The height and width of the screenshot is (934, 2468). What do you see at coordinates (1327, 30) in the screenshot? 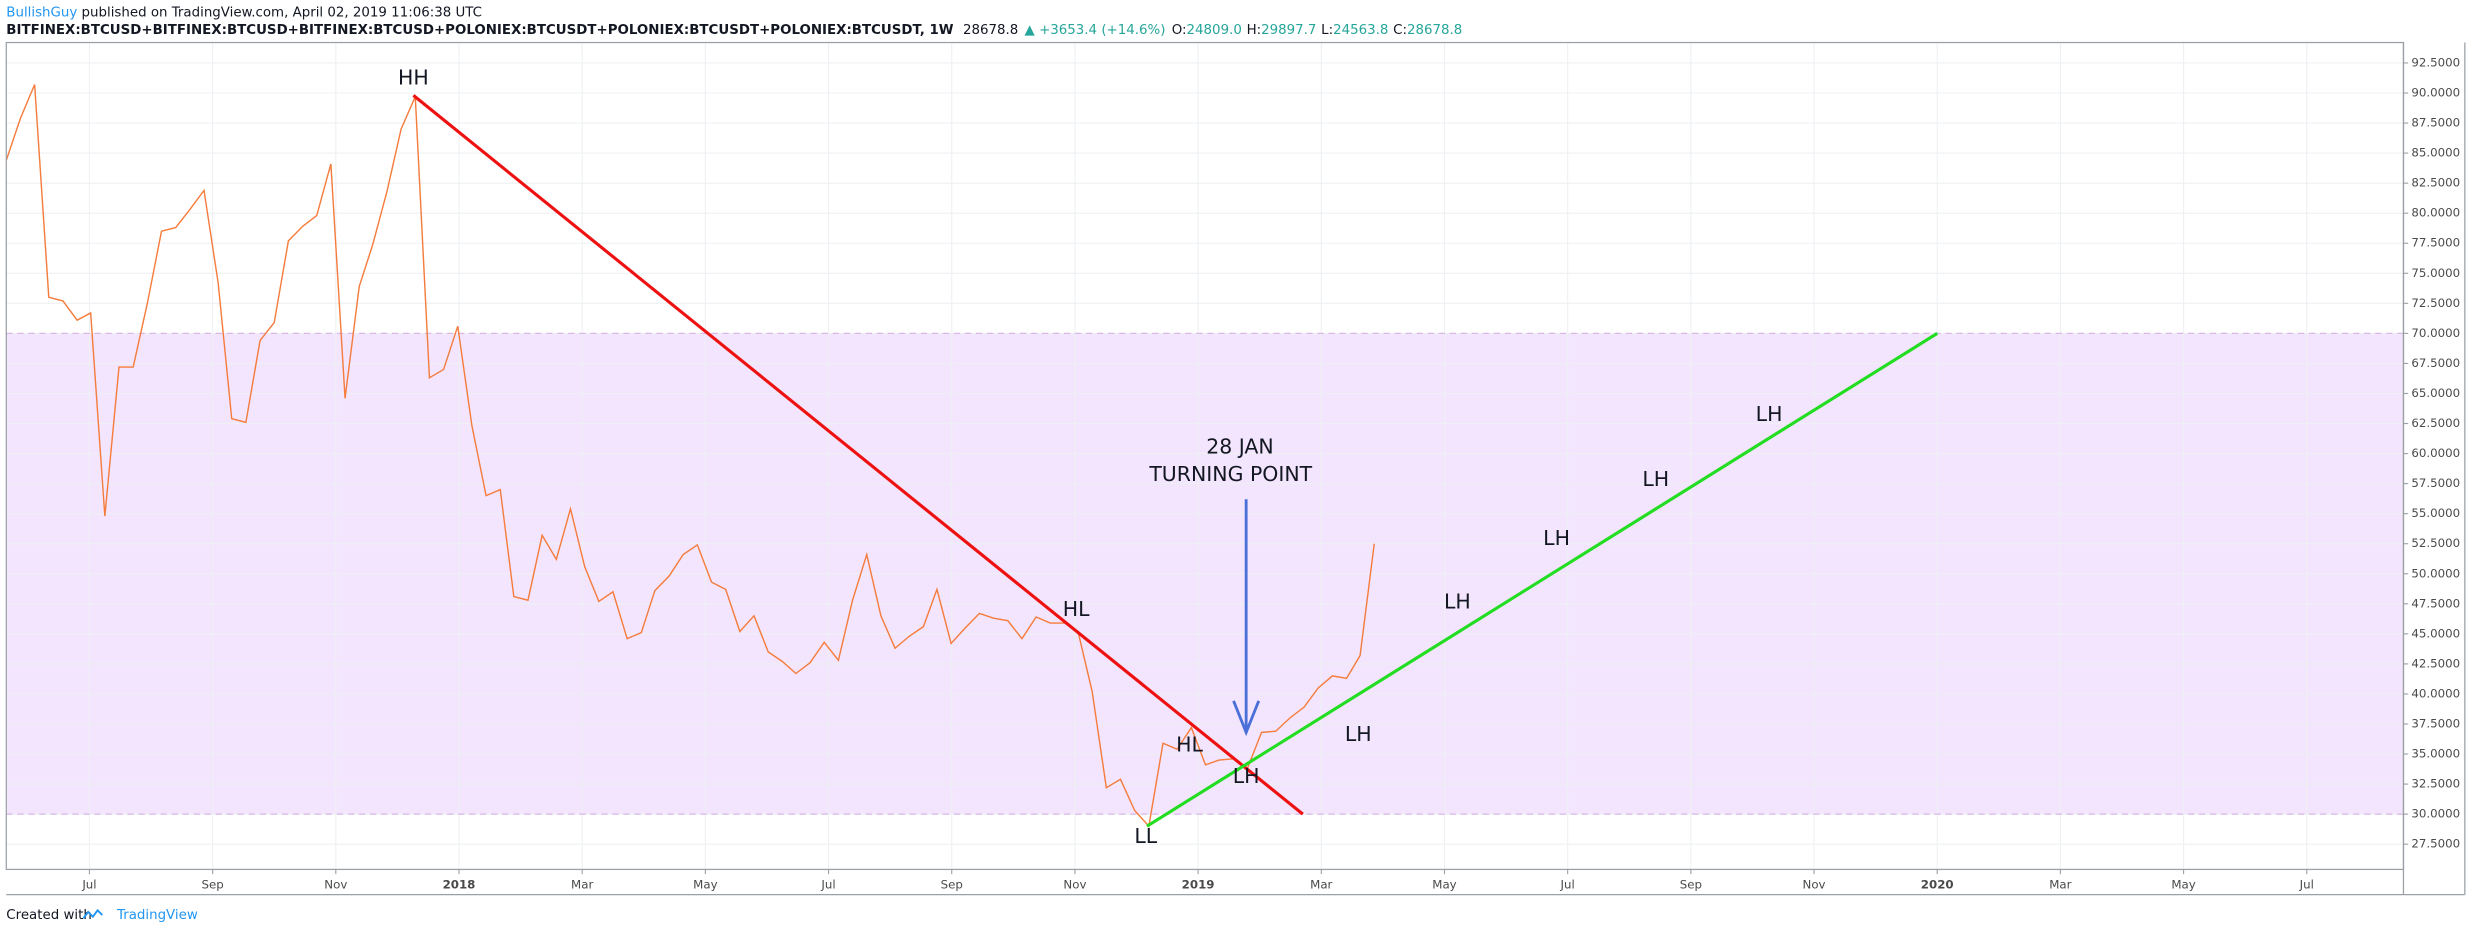
I see `l-label: L:` at bounding box center [1327, 30].